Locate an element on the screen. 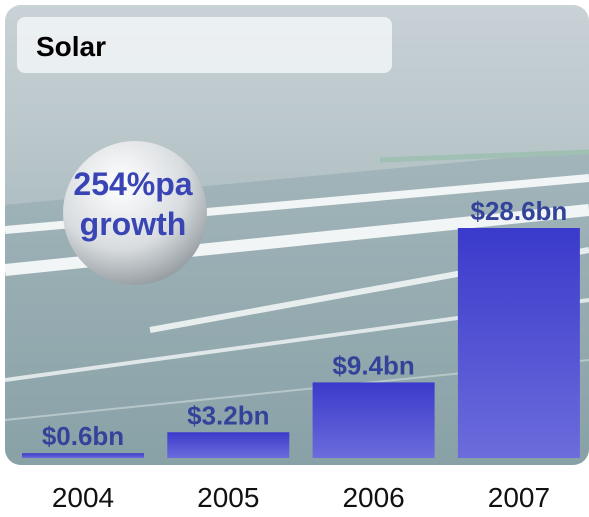 This screenshot has width=589, height=517. bubble is located at coordinates (135, 213).